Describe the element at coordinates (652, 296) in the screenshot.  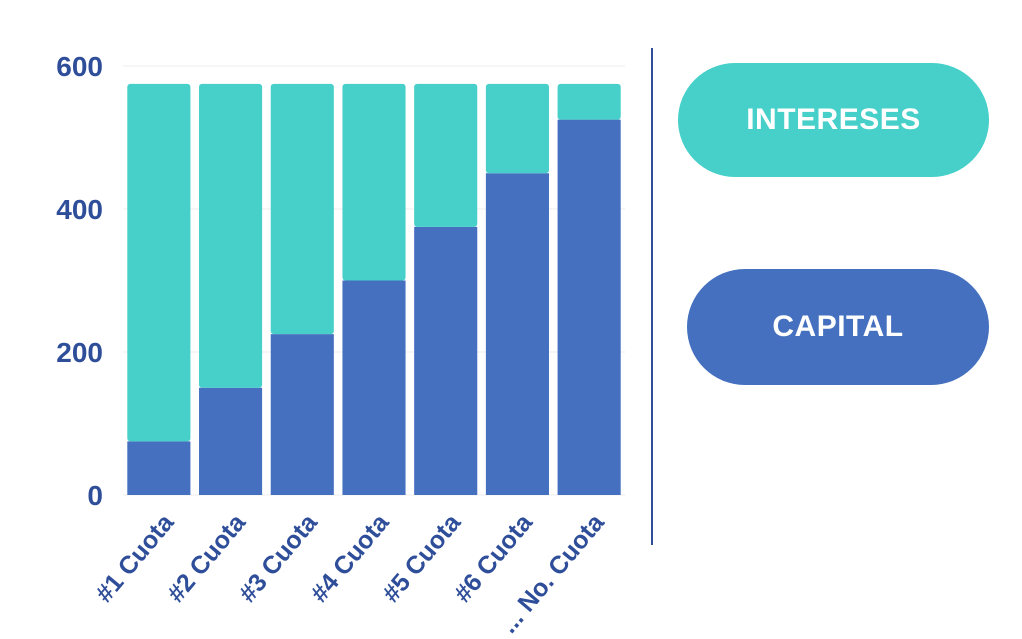
I see `legend-divider` at that location.